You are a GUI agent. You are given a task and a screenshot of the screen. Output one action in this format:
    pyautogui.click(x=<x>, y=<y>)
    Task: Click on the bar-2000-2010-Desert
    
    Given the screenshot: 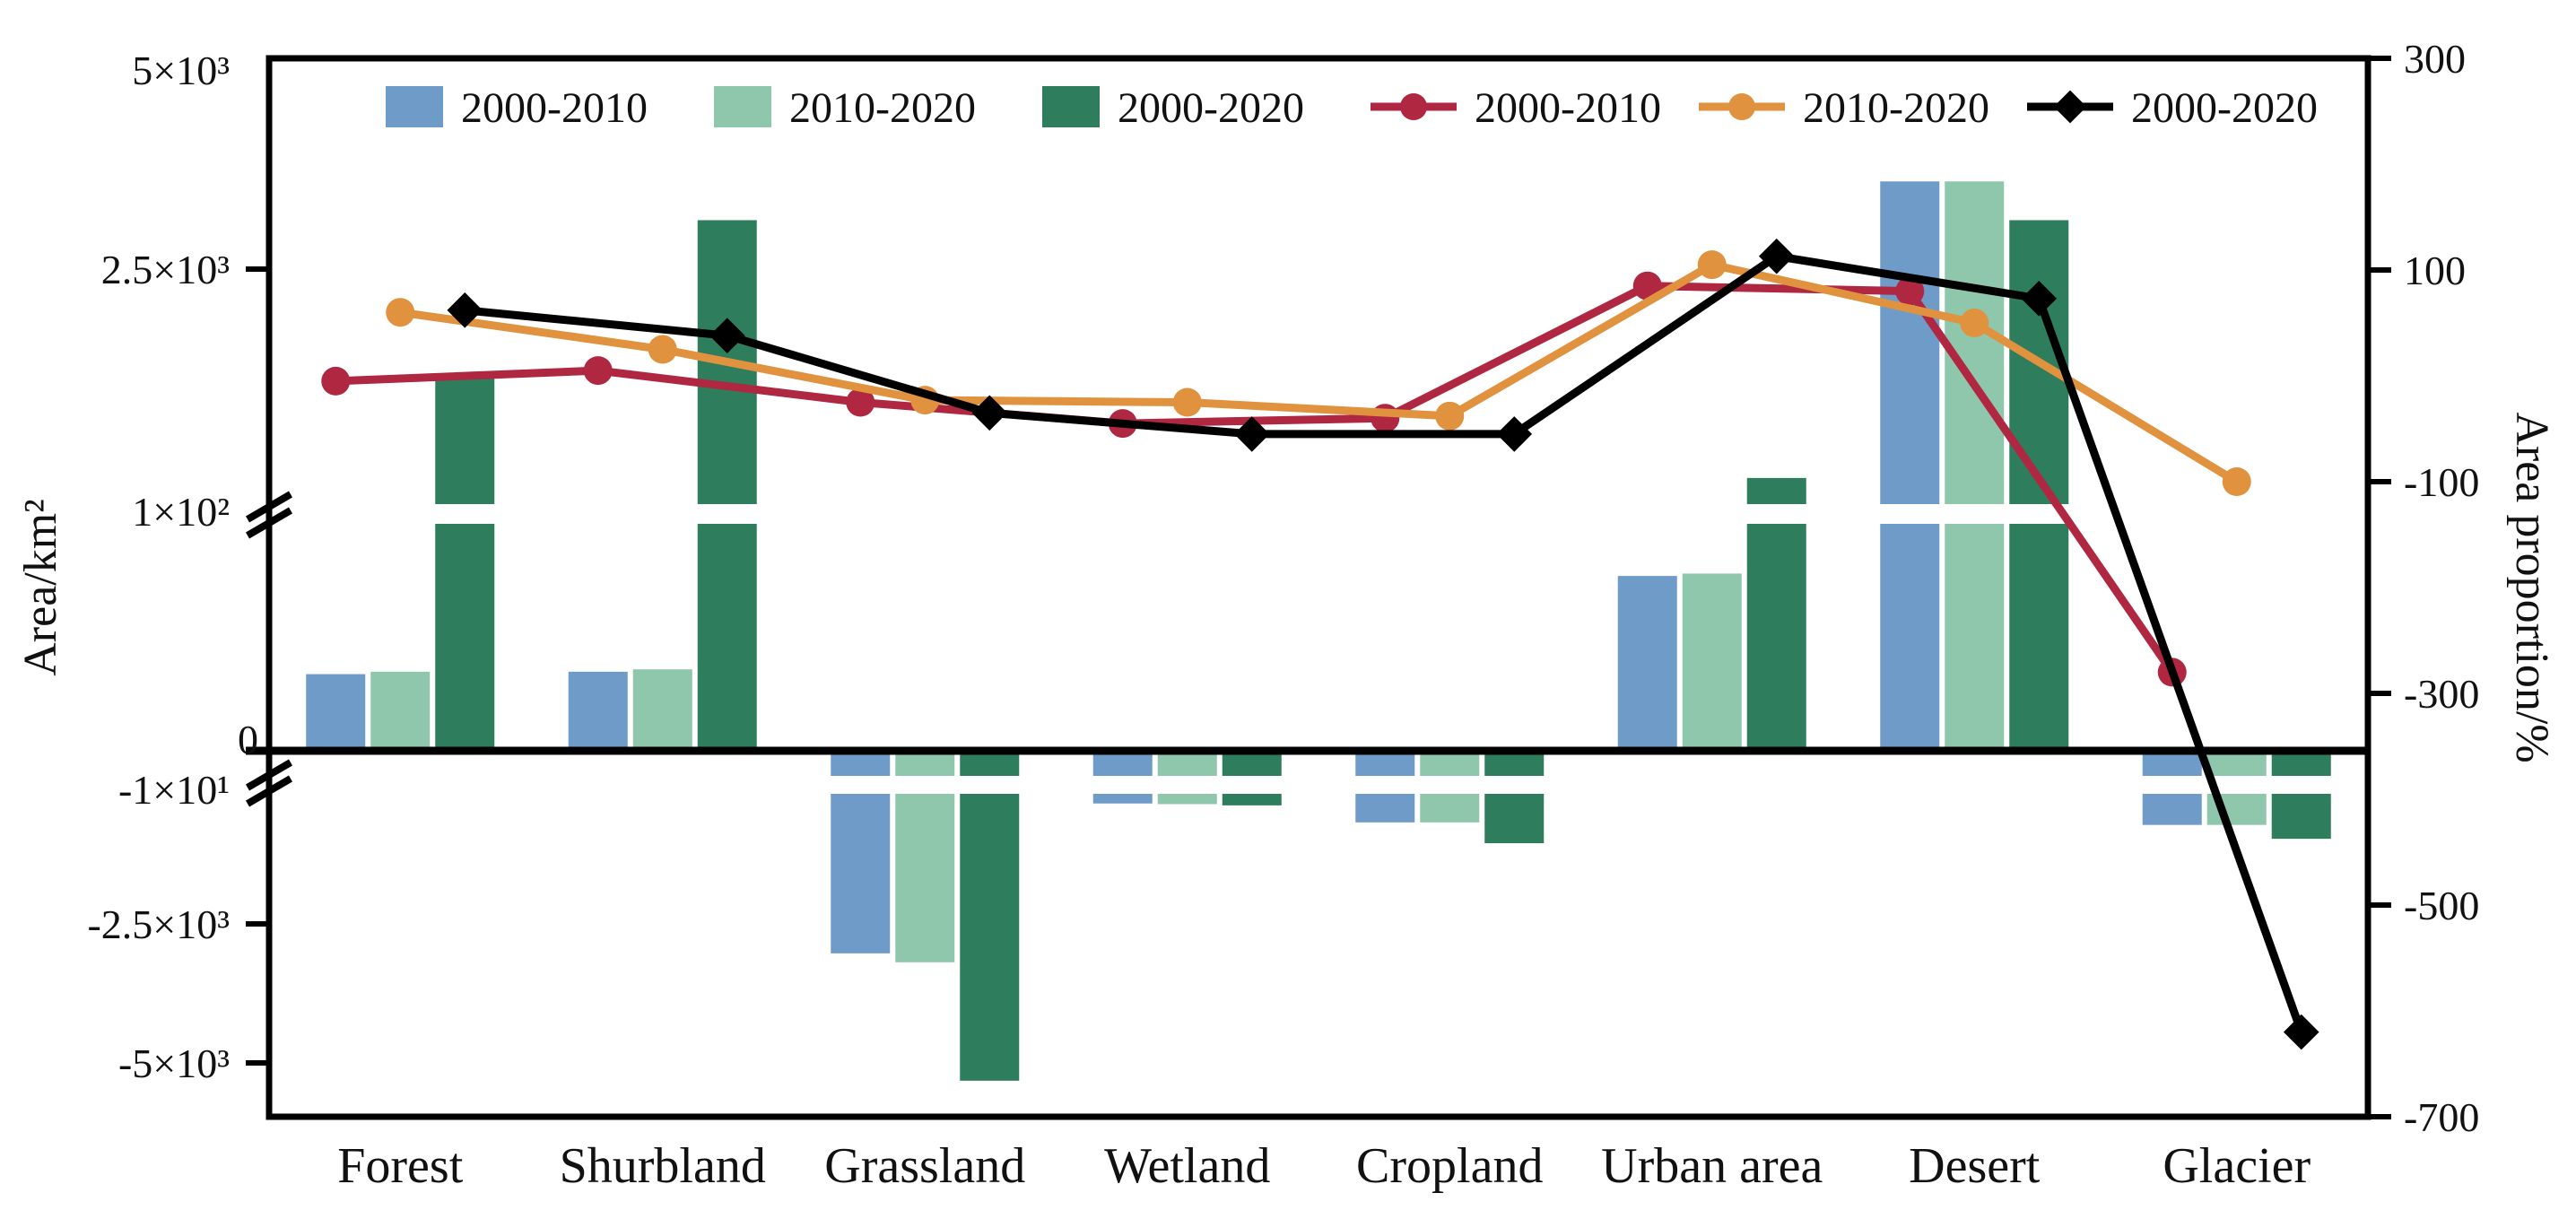 What is the action you would take?
    pyautogui.click(x=1910, y=466)
    